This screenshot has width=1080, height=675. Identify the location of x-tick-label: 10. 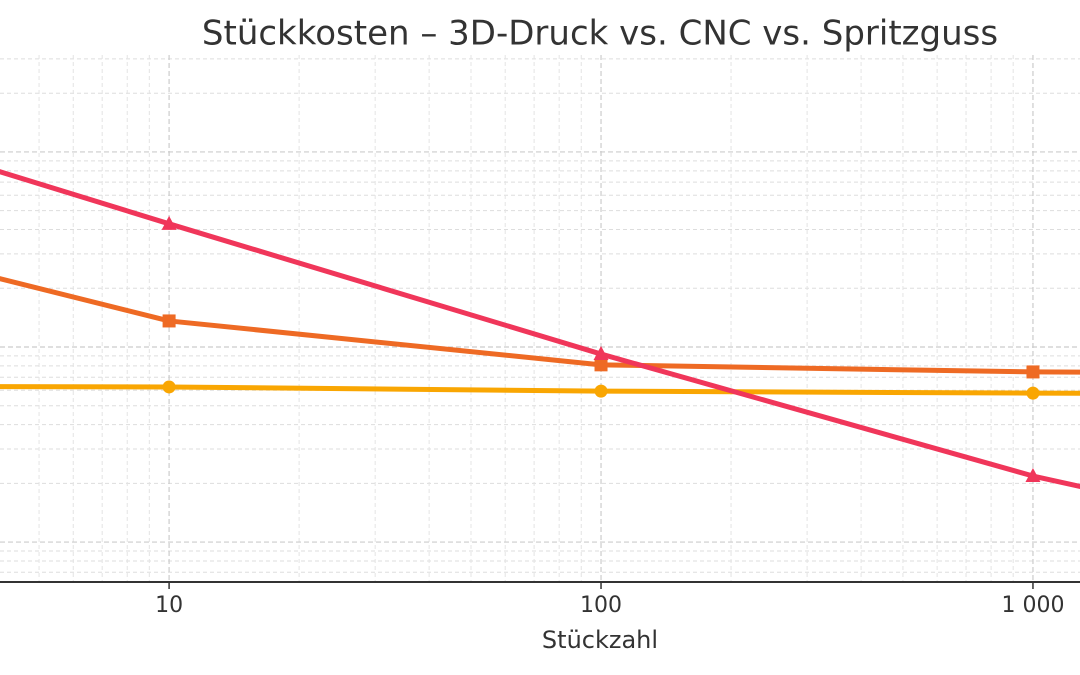
(169, 605).